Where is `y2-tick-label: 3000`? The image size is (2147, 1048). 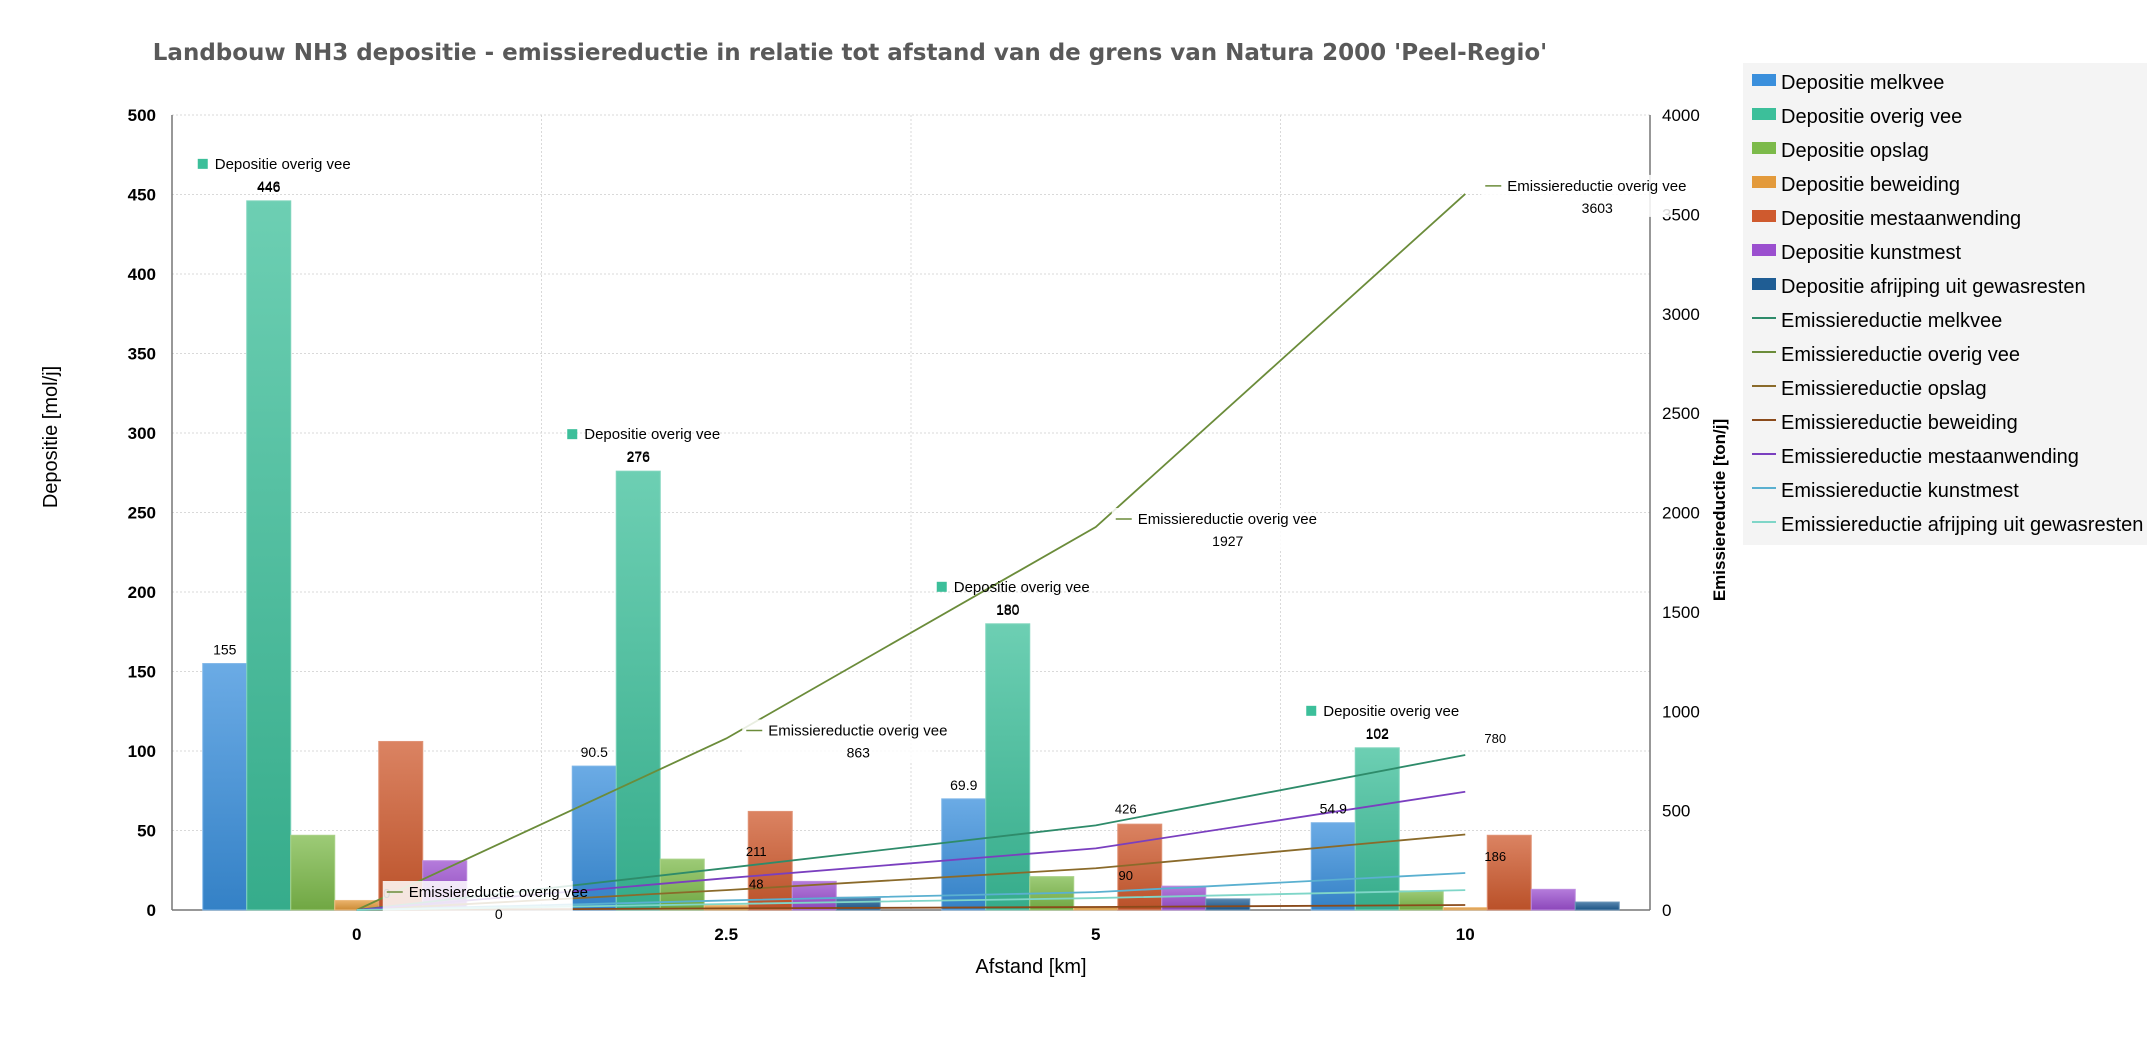 y2-tick-label: 3000 is located at coordinates (1681, 314).